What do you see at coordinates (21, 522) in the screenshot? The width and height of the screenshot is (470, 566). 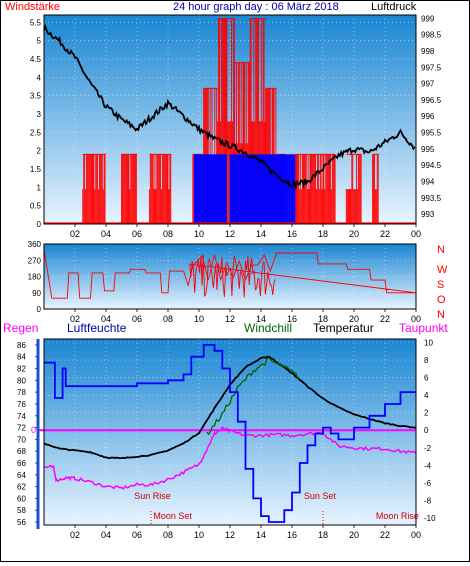 I see `y-left-tick-label: 56` at bounding box center [21, 522].